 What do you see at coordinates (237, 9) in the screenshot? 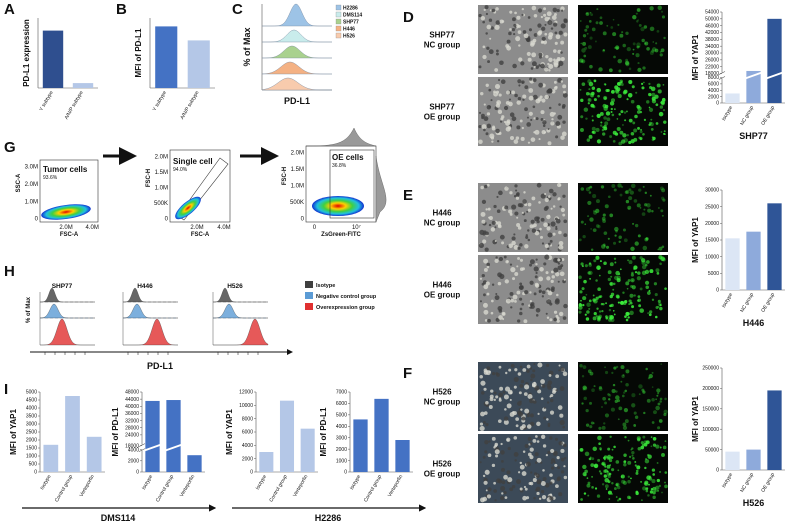
I see `panel-letter: C` at bounding box center [237, 9].